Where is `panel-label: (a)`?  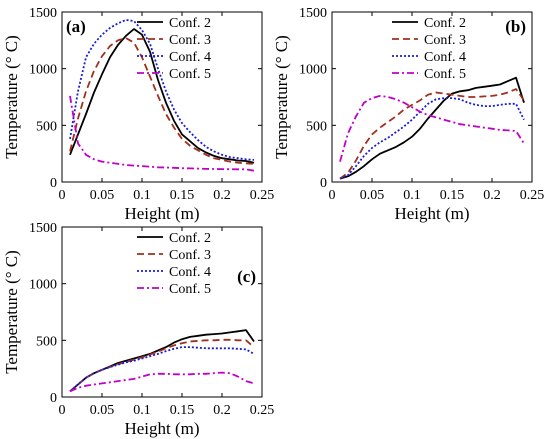
panel-label: (a) is located at coordinates (76, 26).